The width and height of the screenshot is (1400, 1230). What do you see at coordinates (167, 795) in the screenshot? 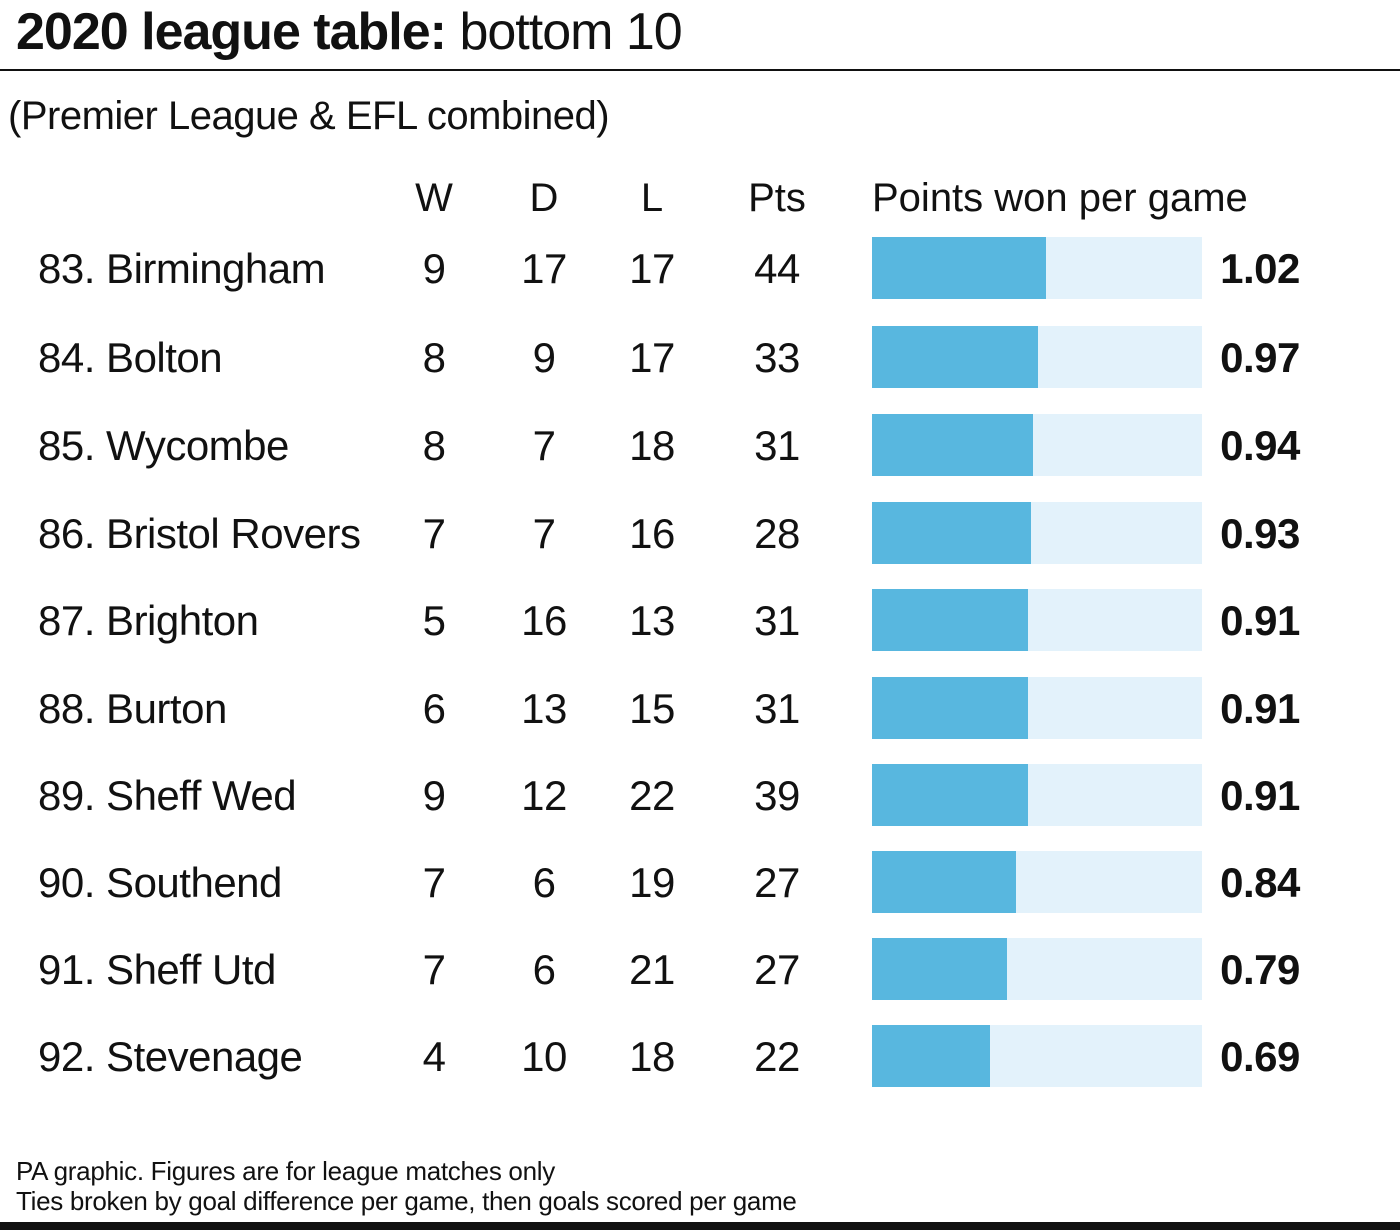
I see `team-name: 89. Sheff Wed` at bounding box center [167, 795].